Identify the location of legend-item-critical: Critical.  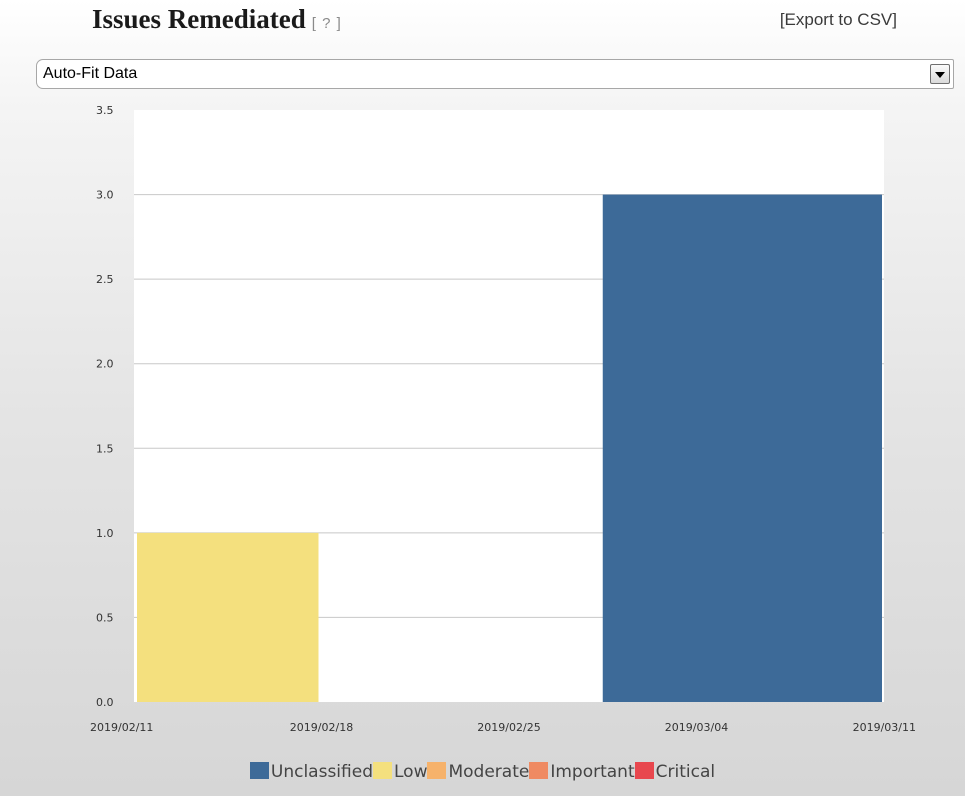
(675, 772).